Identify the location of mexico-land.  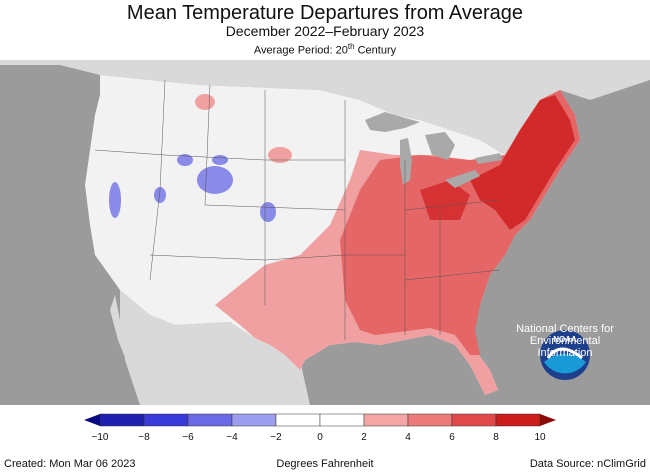
(215, 347).